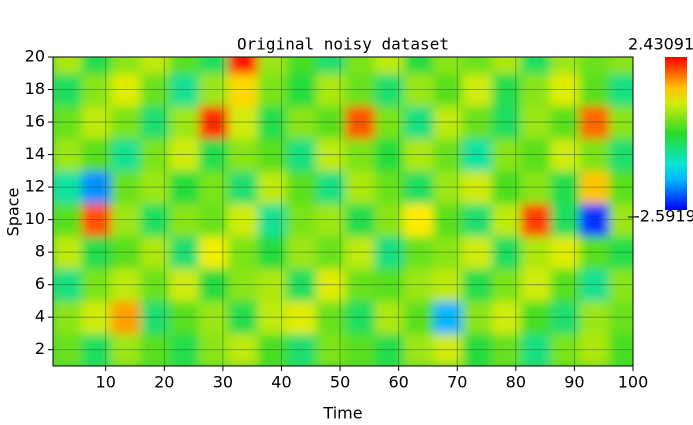 The image size is (693, 425). What do you see at coordinates (164, 382) in the screenshot?
I see `x-tick-label: 20` at bounding box center [164, 382].